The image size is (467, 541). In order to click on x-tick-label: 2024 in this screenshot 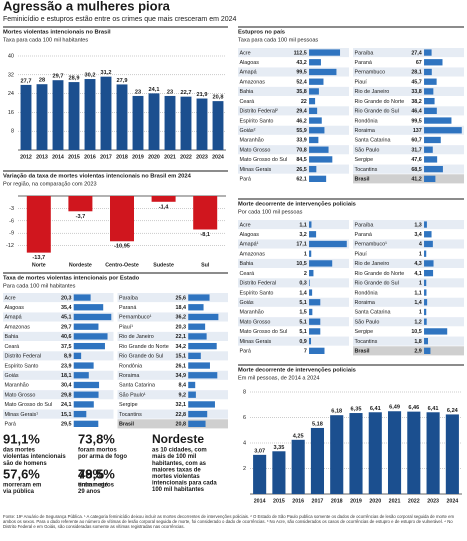, I will do `click(218, 157)`.